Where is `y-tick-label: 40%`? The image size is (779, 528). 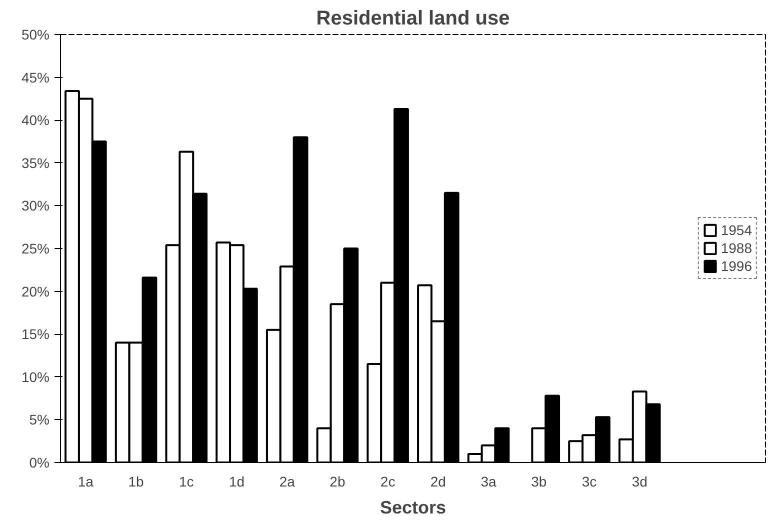
y-tick-label: 40% is located at coordinates (35, 120).